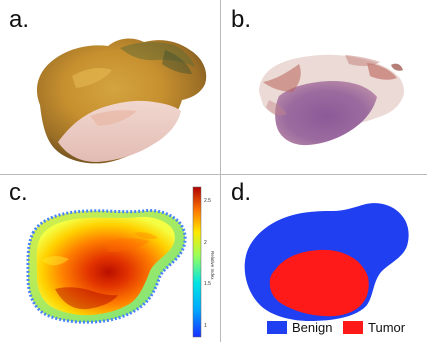 This screenshot has width=427, height=342. Describe the element at coordinates (18, 192) in the screenshot. I see `panel-c-label: c.` at that location.